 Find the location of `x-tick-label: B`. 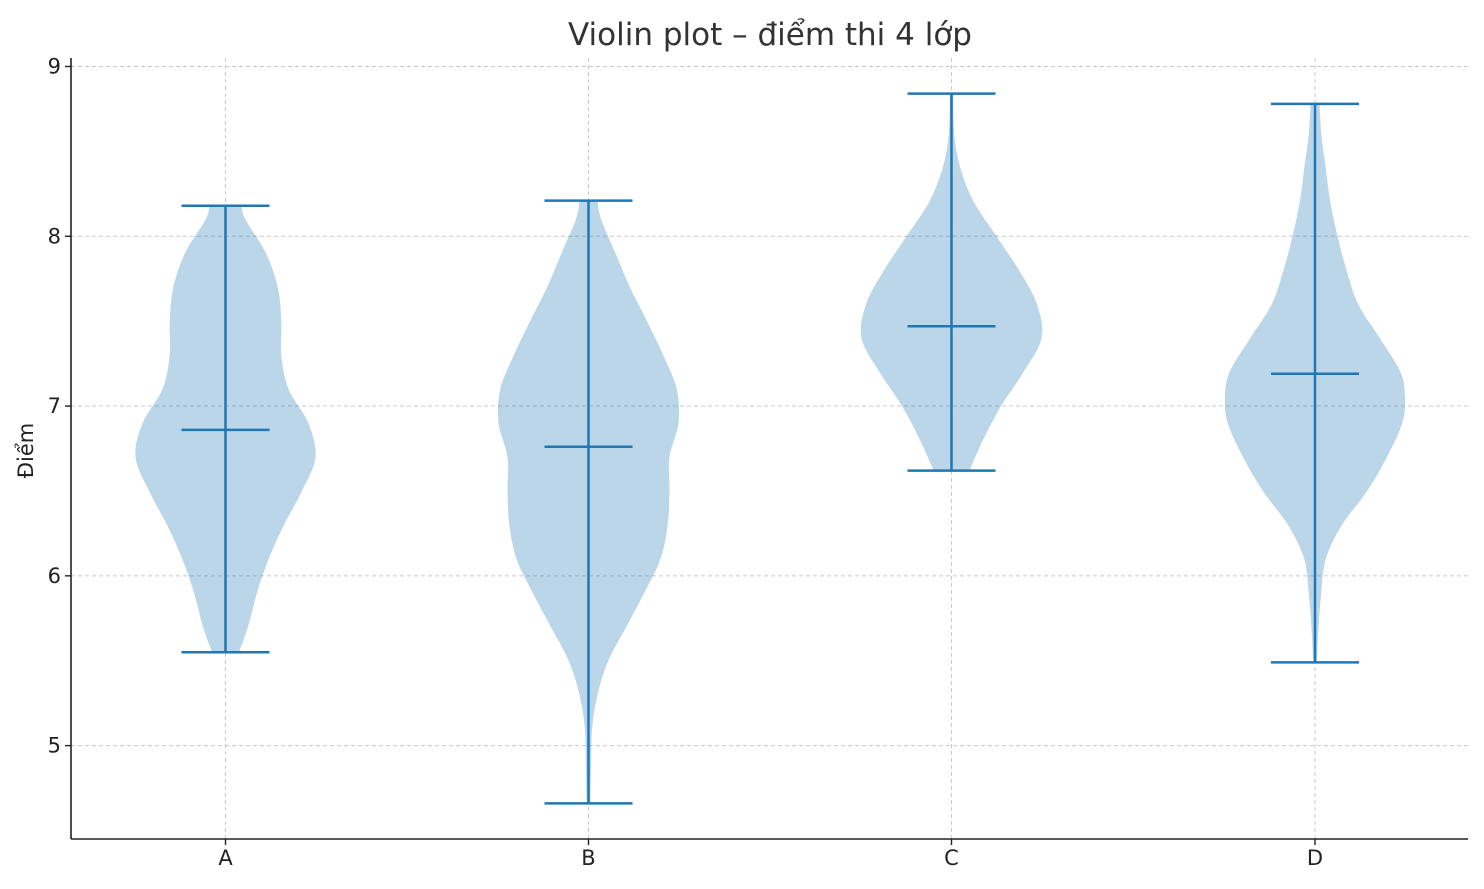

x-tick-label: B is located at coordinates (588, 858).